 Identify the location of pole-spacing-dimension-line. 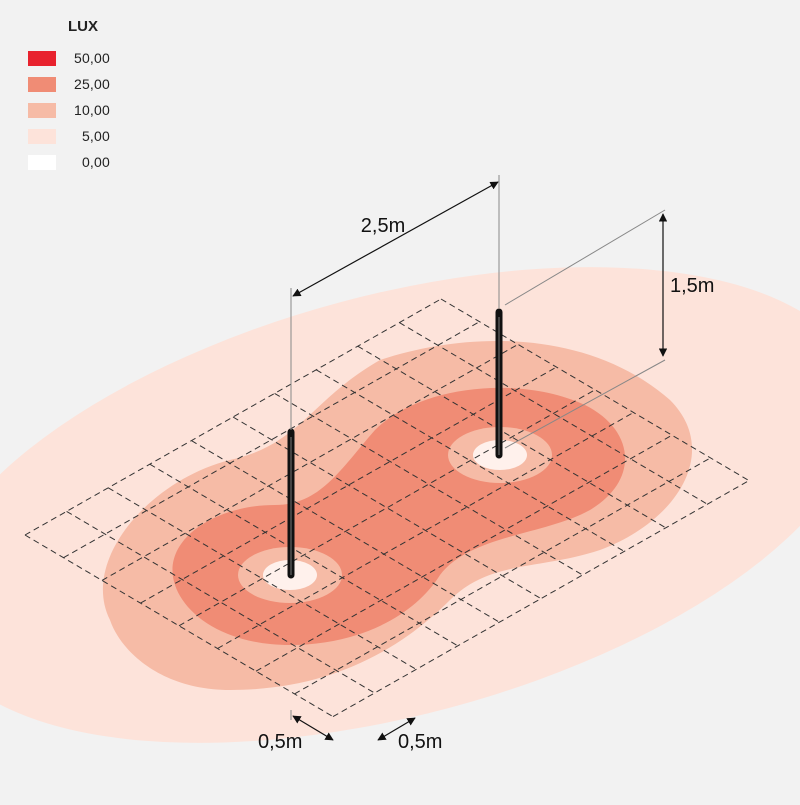
(395, 239).